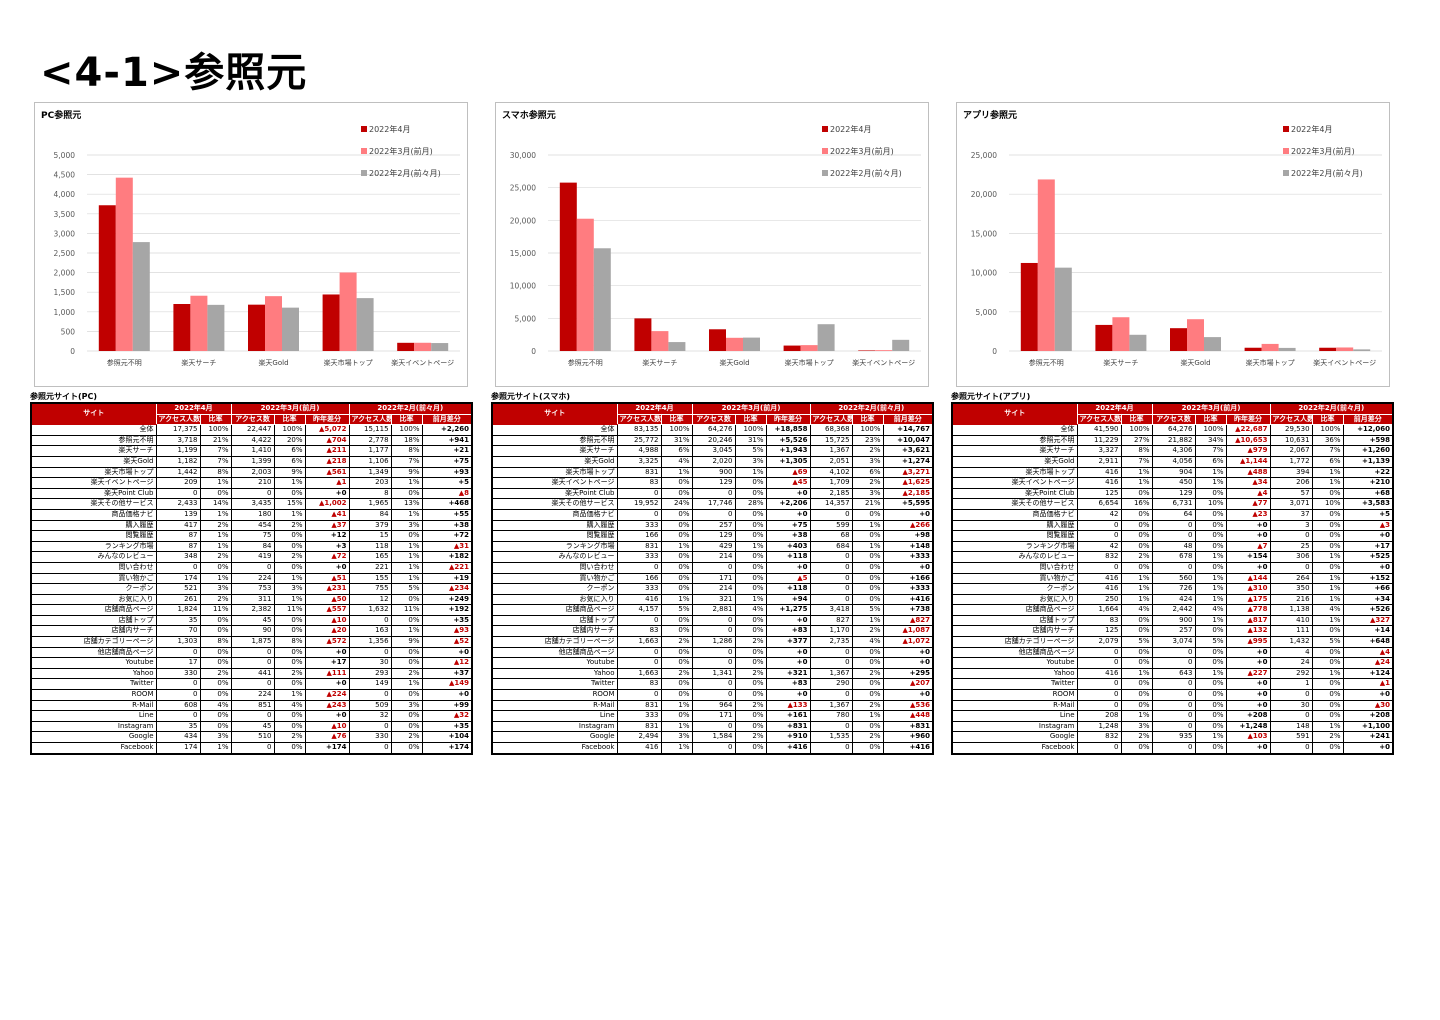 The width and height of the screenshot is (1440, 1020). What do you see at coordinates (1014, 737) in the screenshot?
I see `row-label: Google` at bounding box center [1014, 737].